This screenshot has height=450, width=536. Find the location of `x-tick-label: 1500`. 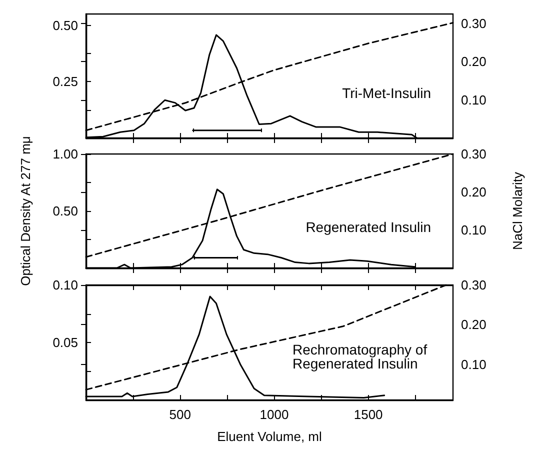

x-tick-label: 1500 is located at coordinates (368, 414).